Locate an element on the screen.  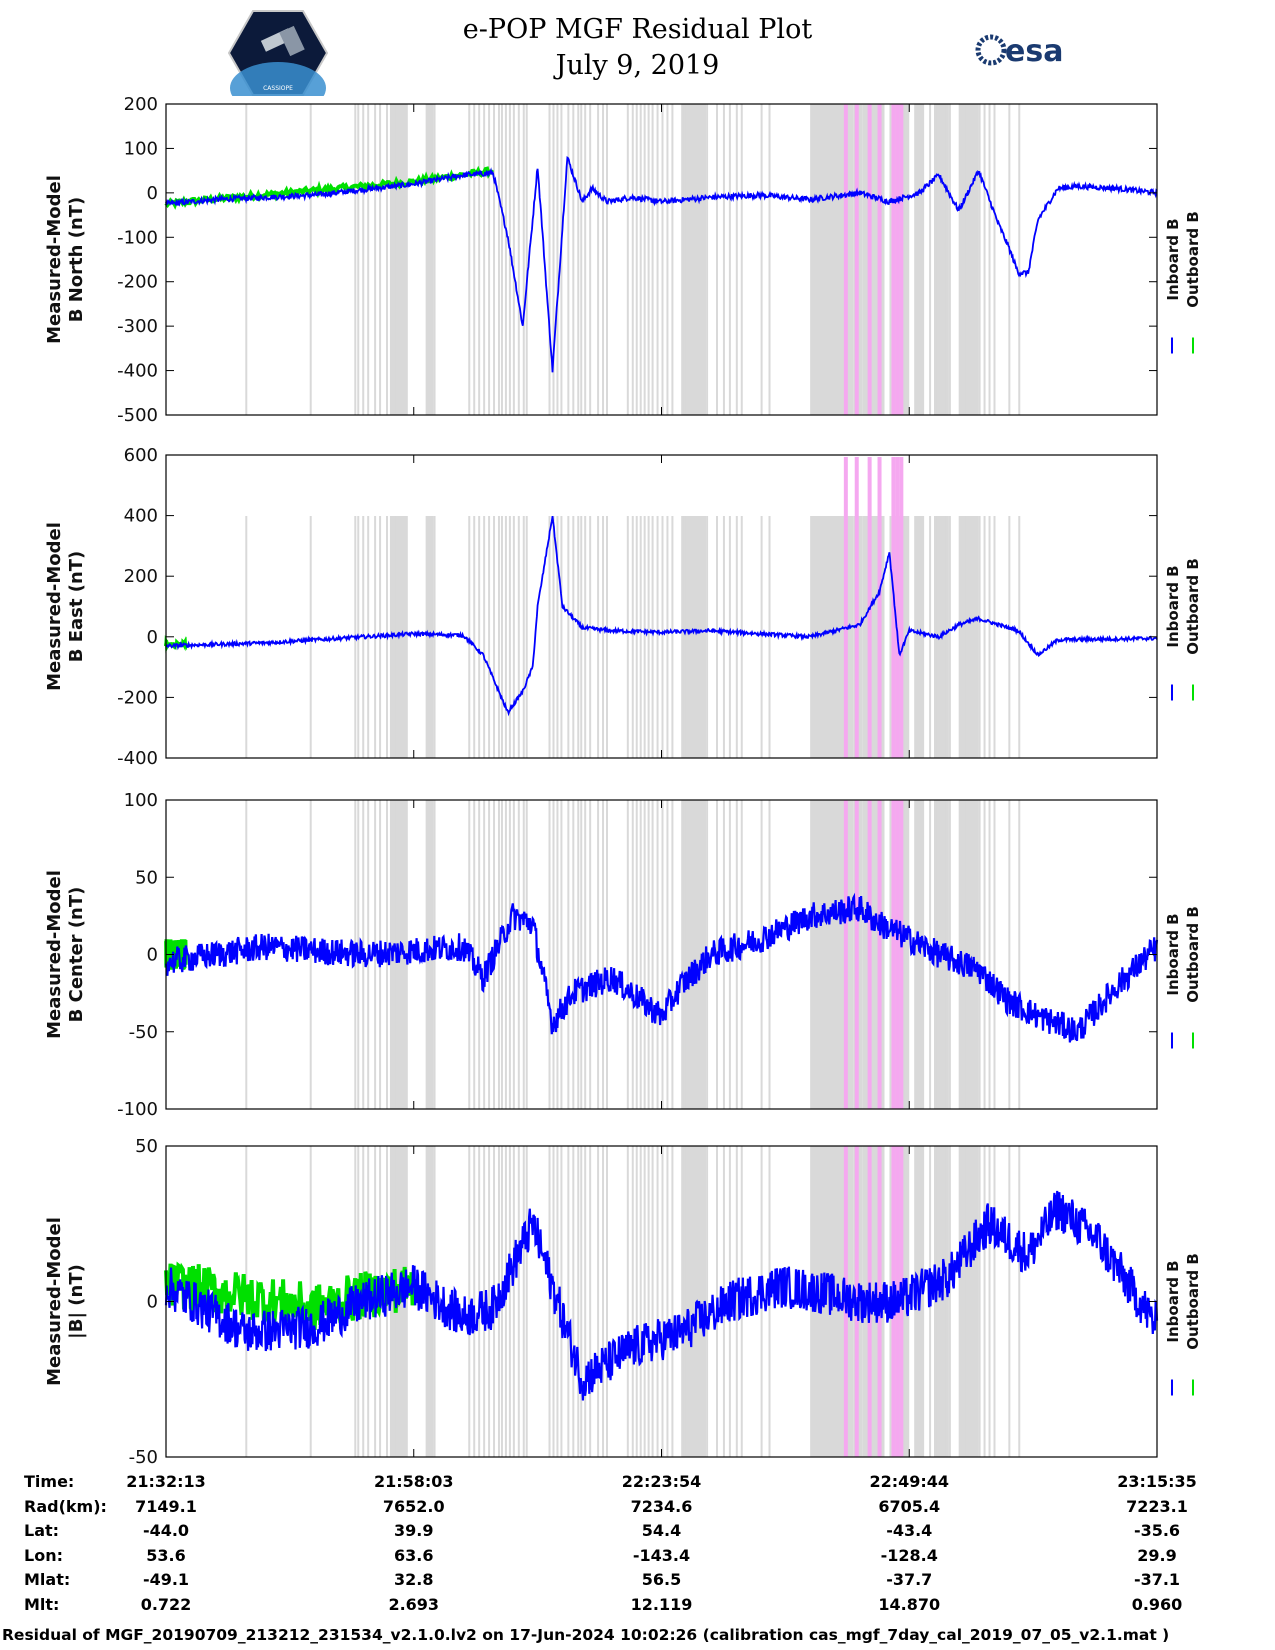
table-row: Rad(km): 7149.1 7652.0 7234.6 6705.4 7223.1 is located at coordinates (637, 1509).